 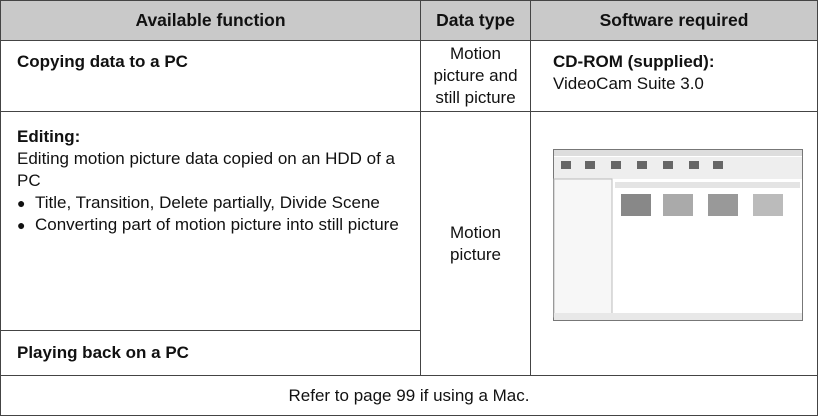 What do you see at coordinates (210, 76) in the screenshot?
I see `function-cell: Copying data to a PC` at bounding box center [210, 76].